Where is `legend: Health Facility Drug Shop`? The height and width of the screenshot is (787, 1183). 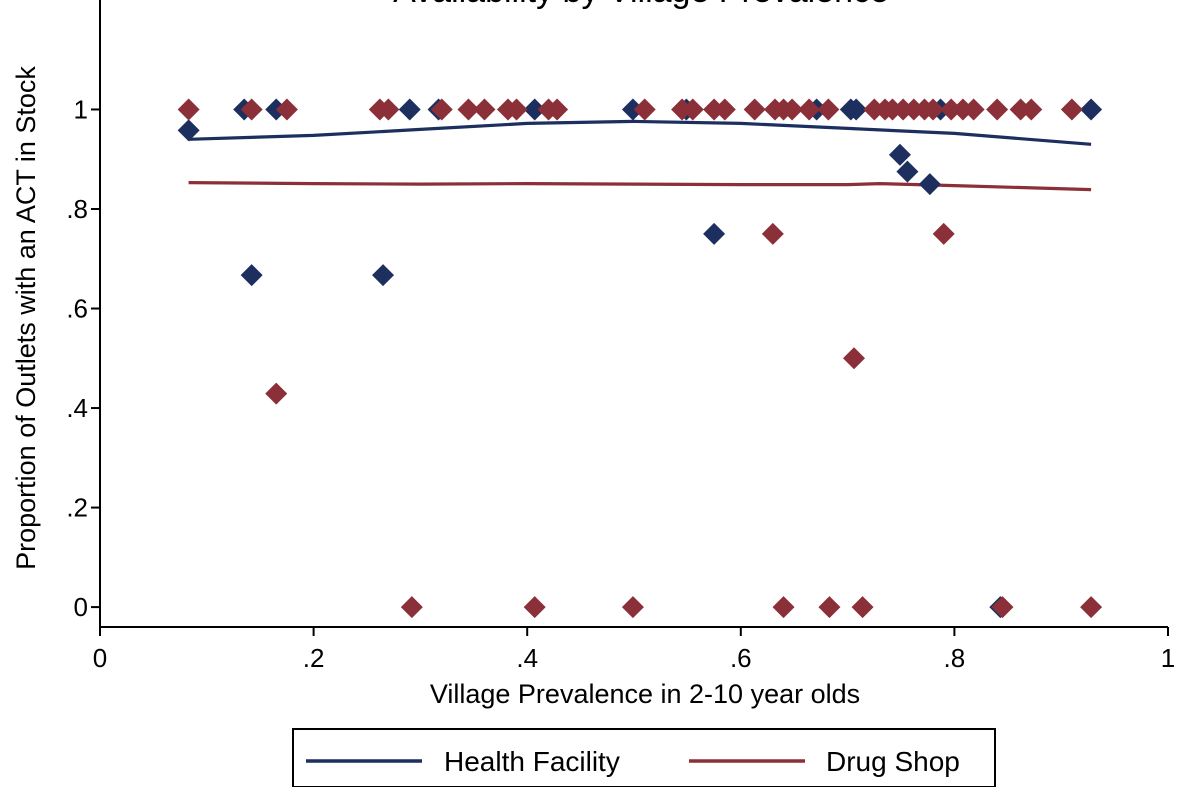 legend: Health Facility Drug Shop is located at coordinates (644, 757).